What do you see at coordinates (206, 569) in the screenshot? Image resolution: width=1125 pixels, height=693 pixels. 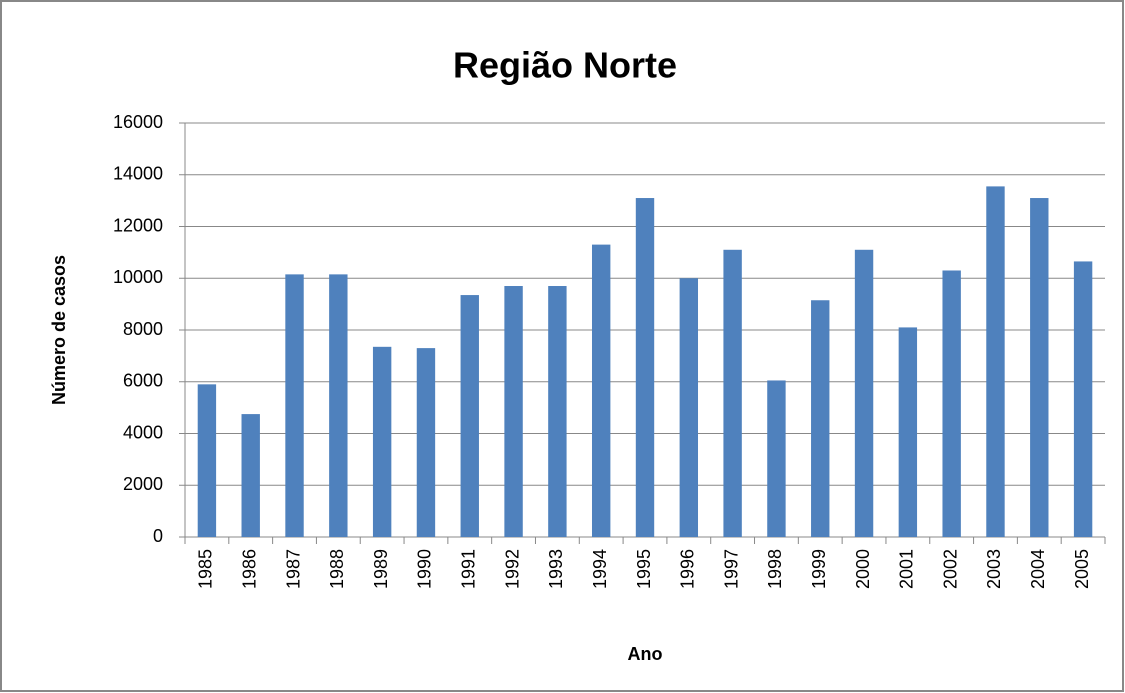 I see `x-tick-label: 1985` at bounding box center [206, 569].